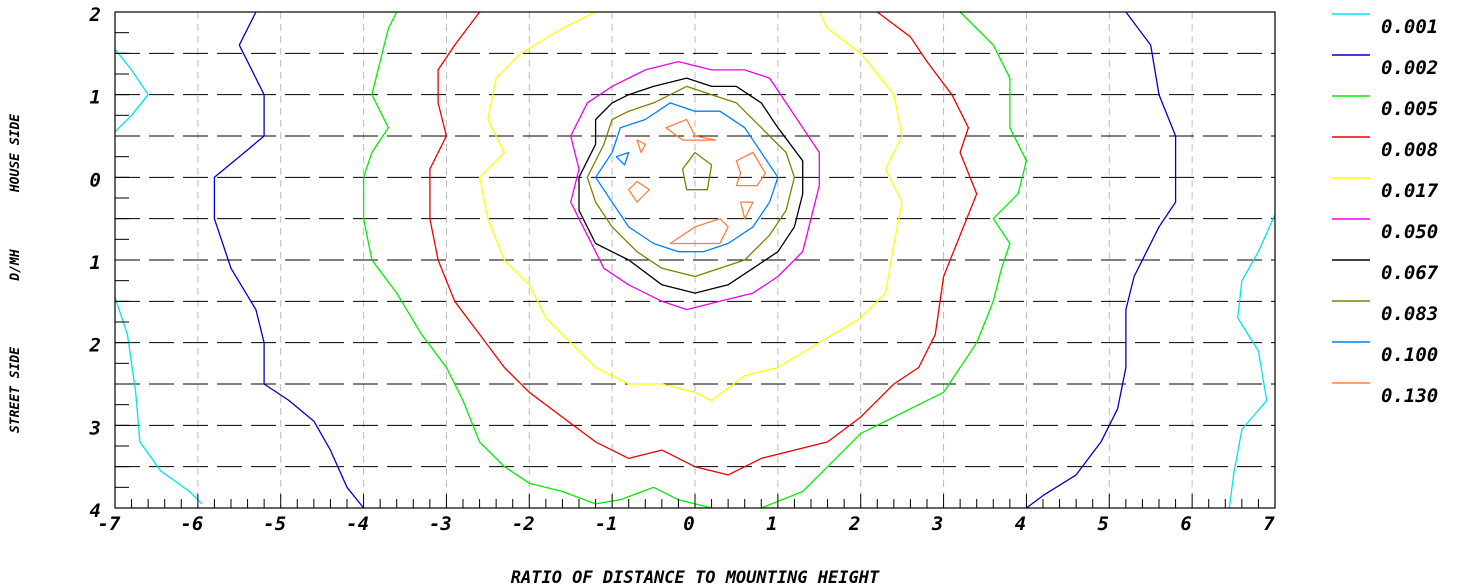 The width and height of the screenshot is (1469, 585). What do you see at coordinates (695, 576) in the screenshot?
I see `x-axis-label: RATIO OF DISTANCE TO MOUNTING HEIGHT` at bounding box center [695, 576].